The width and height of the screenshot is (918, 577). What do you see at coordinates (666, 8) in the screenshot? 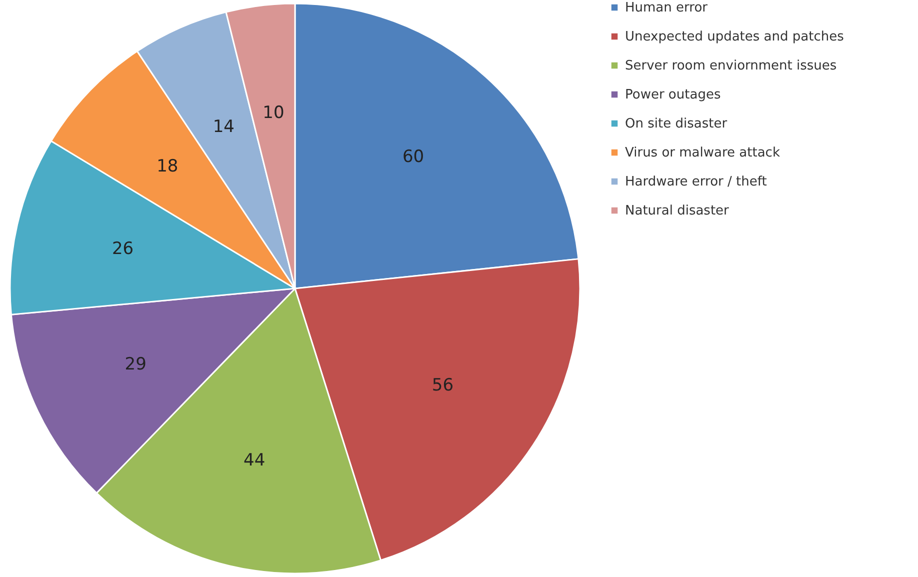
I see `legend-label: Human error` at bounding box center [666, 8].